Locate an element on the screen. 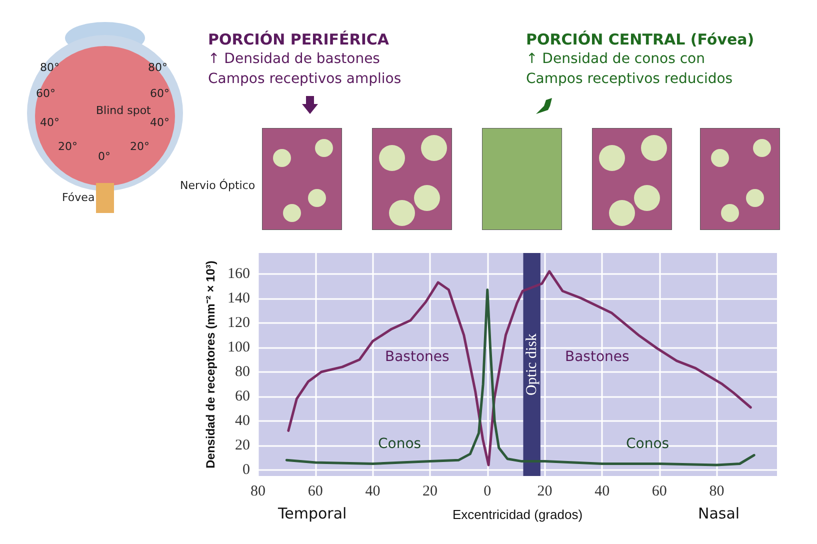  text: PORCIÓN CENTRAL (Fóvea) is located at coordinates (640, 39).